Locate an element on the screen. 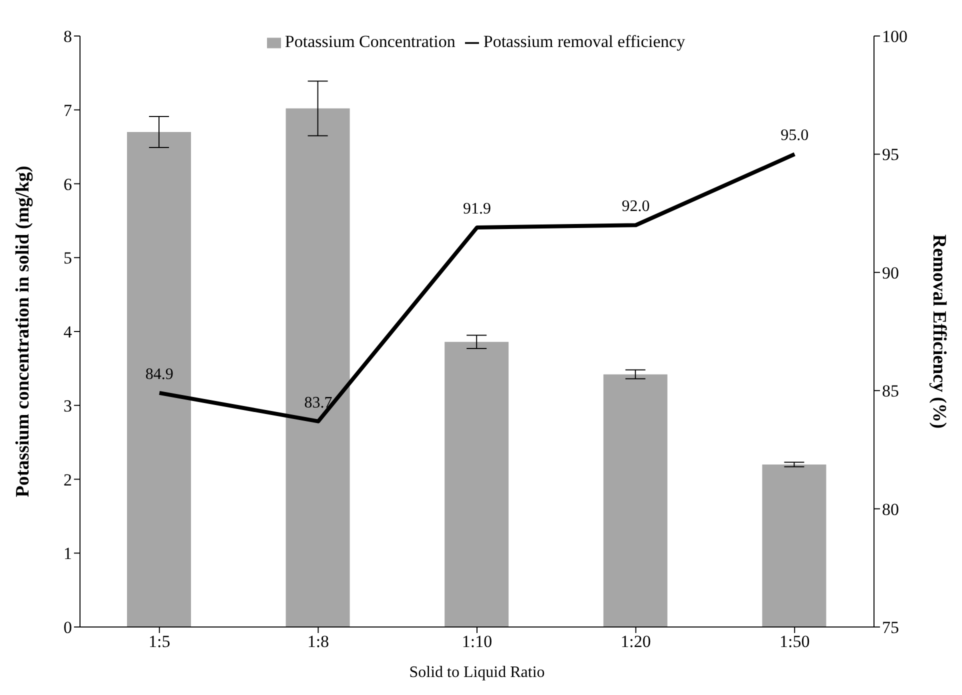 The width and height of the screenshot is (962, 695). y-tick-label: 8 is located at coordinates (68, 36).